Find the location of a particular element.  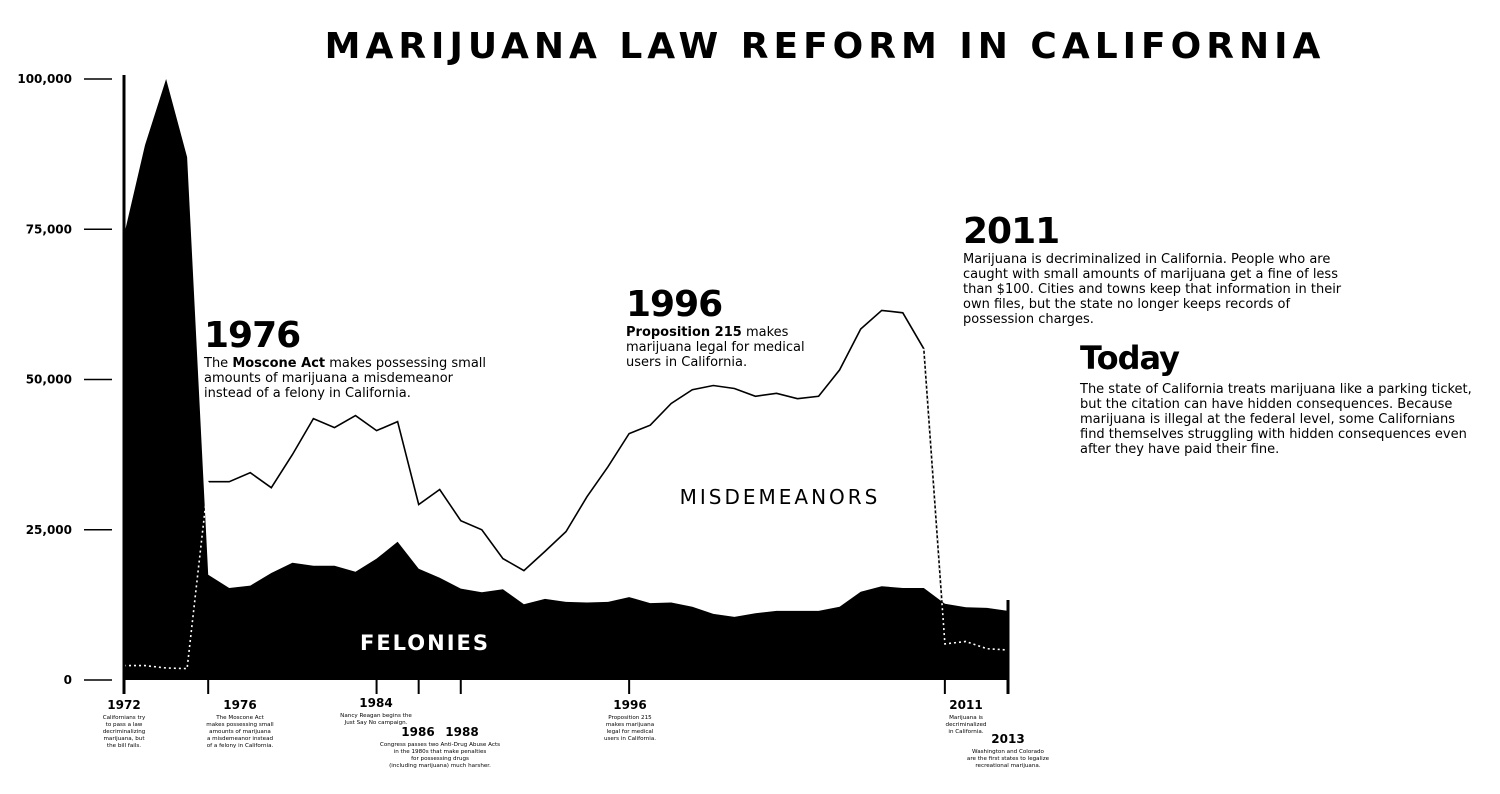

y-tick-label-75,000: 75,000 is located at coordinates (49, 229).